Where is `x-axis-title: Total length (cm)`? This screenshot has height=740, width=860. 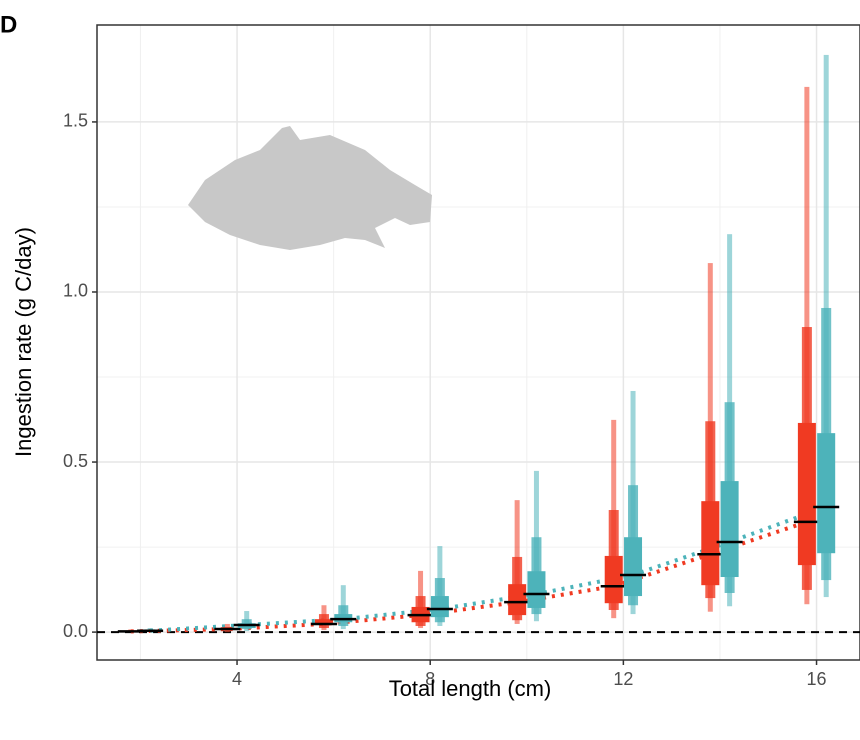
x-axis-title: Total length (cm) is located at coordinates (470, 688).